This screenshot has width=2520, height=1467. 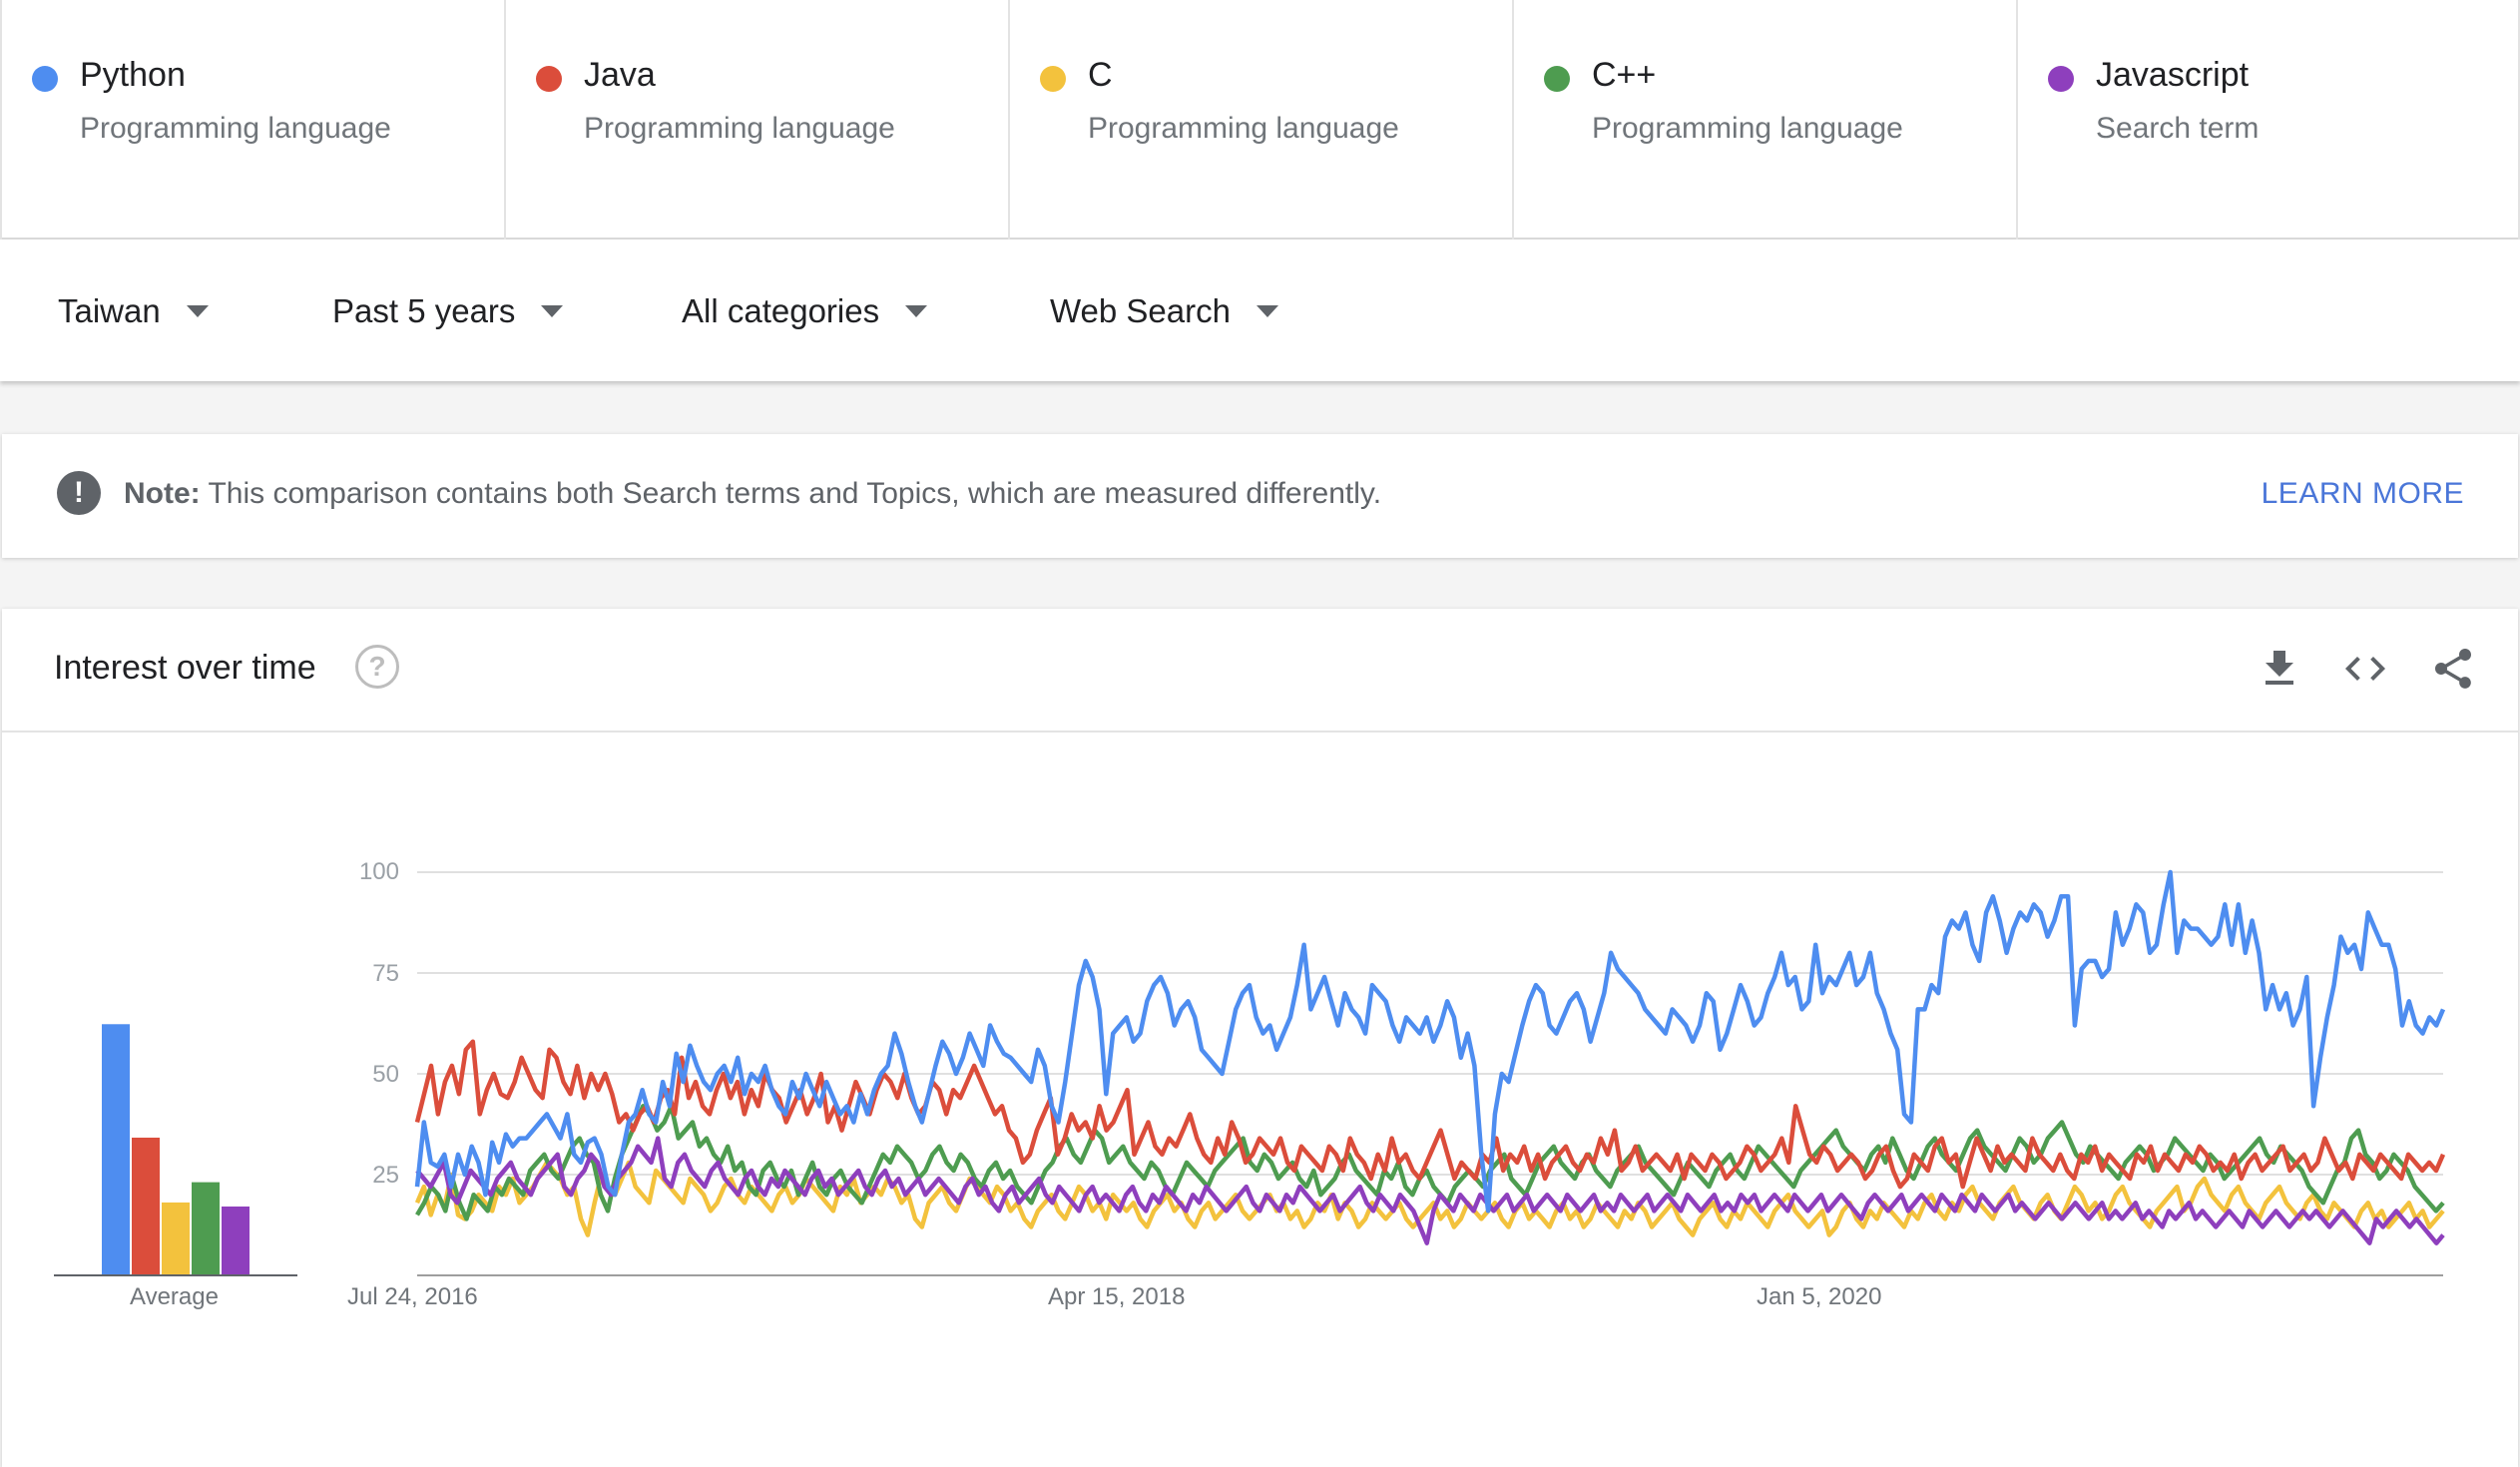 What do you see at coordinates (175, 1150) in the screenshot?
I see `average-bar-chart` at bounding box center [175, 1150].